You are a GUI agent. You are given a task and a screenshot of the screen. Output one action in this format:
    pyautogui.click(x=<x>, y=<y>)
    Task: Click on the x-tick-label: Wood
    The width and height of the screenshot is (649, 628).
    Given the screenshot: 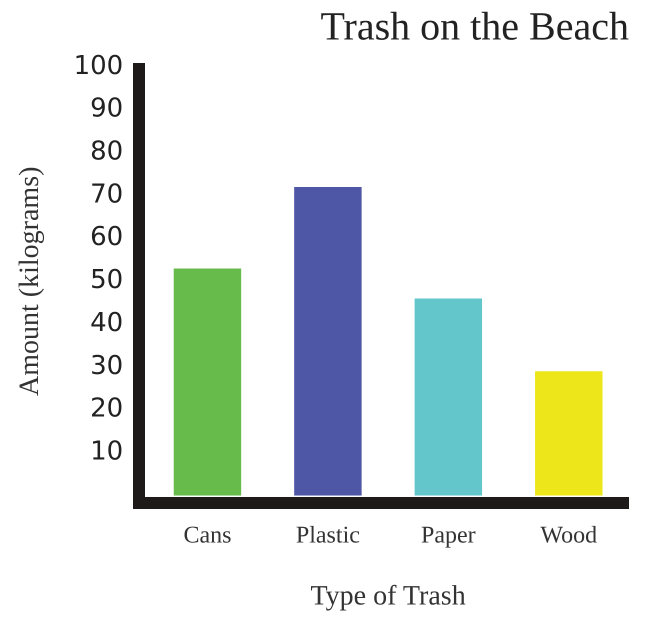 What is the action you would take?
    pyautogui.click(x=569, y=535)
    